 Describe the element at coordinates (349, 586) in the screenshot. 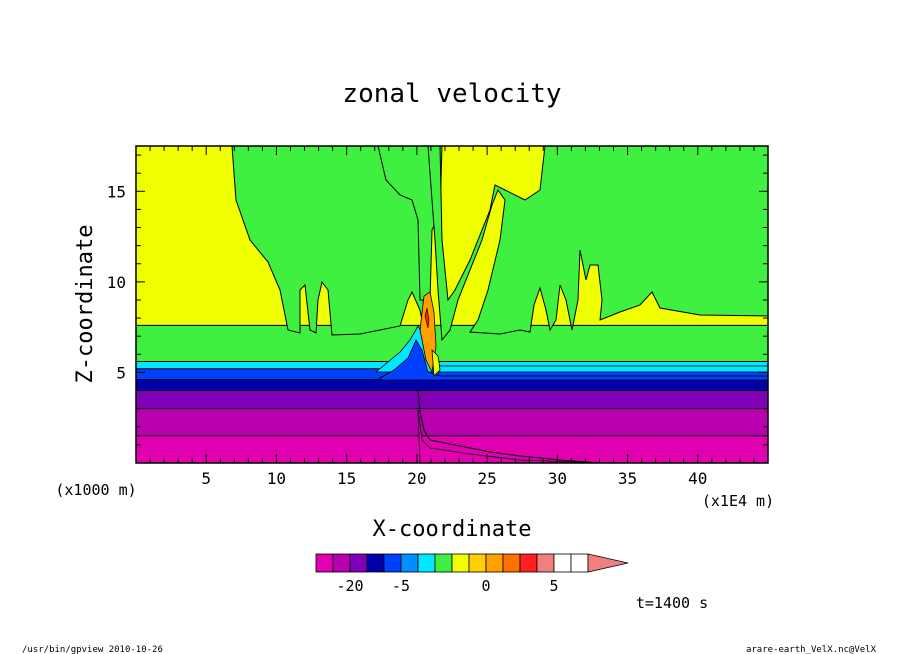

I see `colorbar-label: -20` at that location.